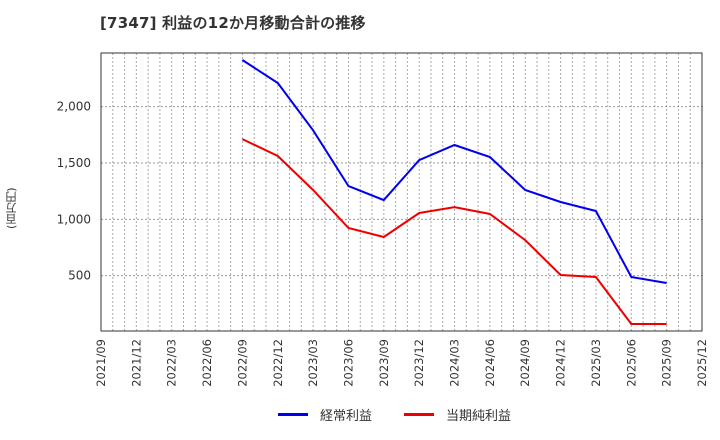 This screenshot has height=440, width=720. Describe the element at coordinates (490, 363) in the screenshot. I see `x-tick-label: 2024/06` at that location.